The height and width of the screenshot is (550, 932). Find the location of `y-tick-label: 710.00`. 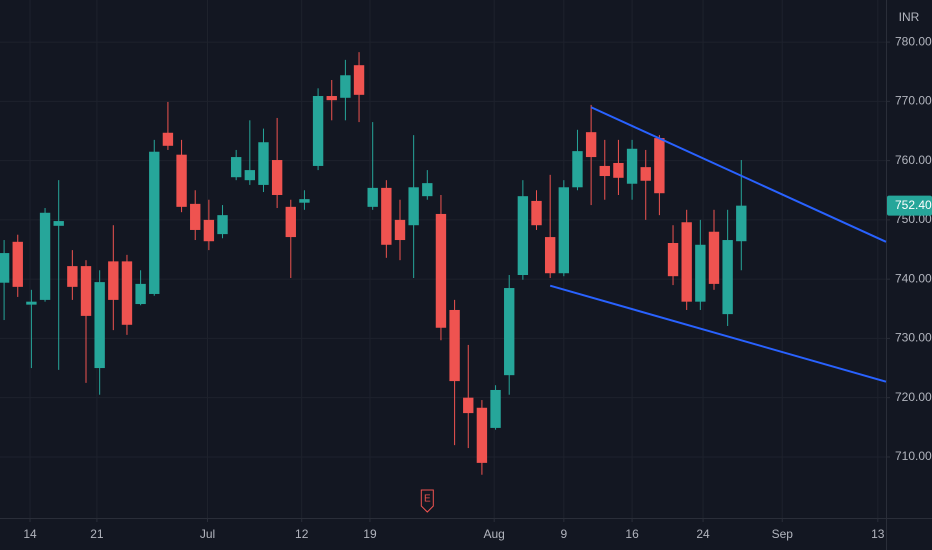

y-tick-label: 710.00 is located at coordinates (913, 456).